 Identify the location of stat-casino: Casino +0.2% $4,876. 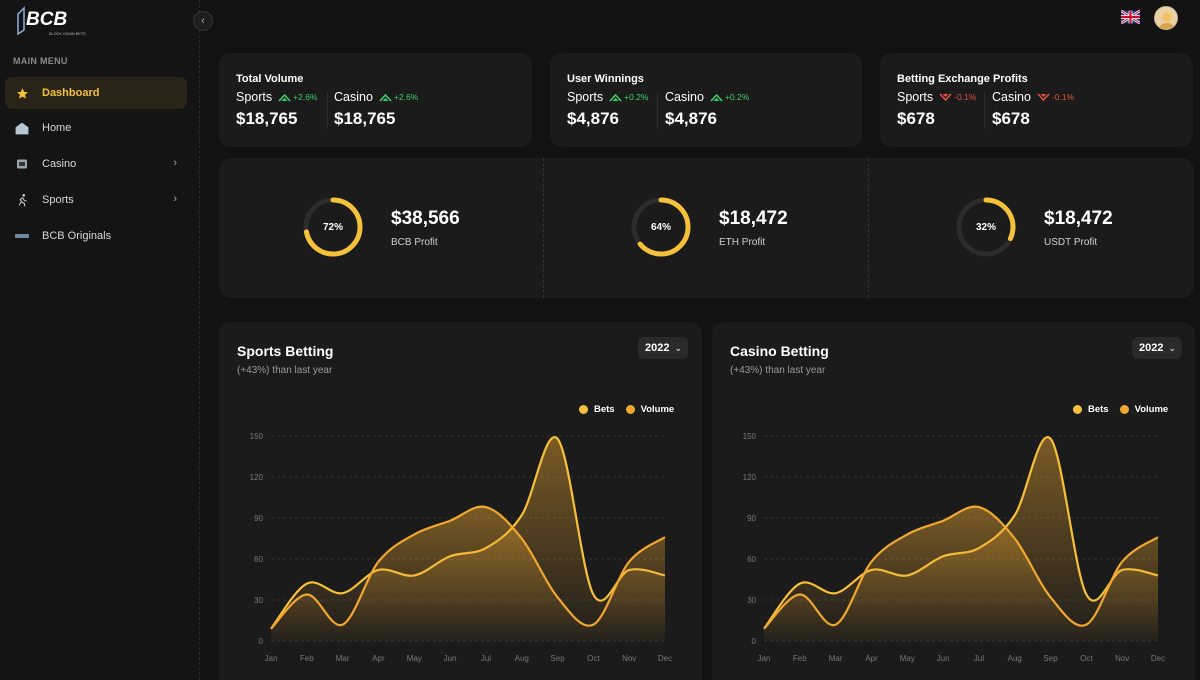
(707, 109).